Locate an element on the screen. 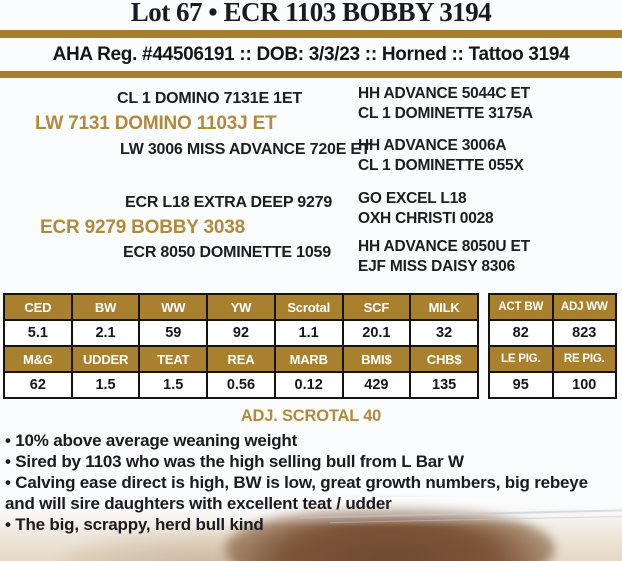  epd-value-cell: 1.1 is located at coordinates (308, 333).